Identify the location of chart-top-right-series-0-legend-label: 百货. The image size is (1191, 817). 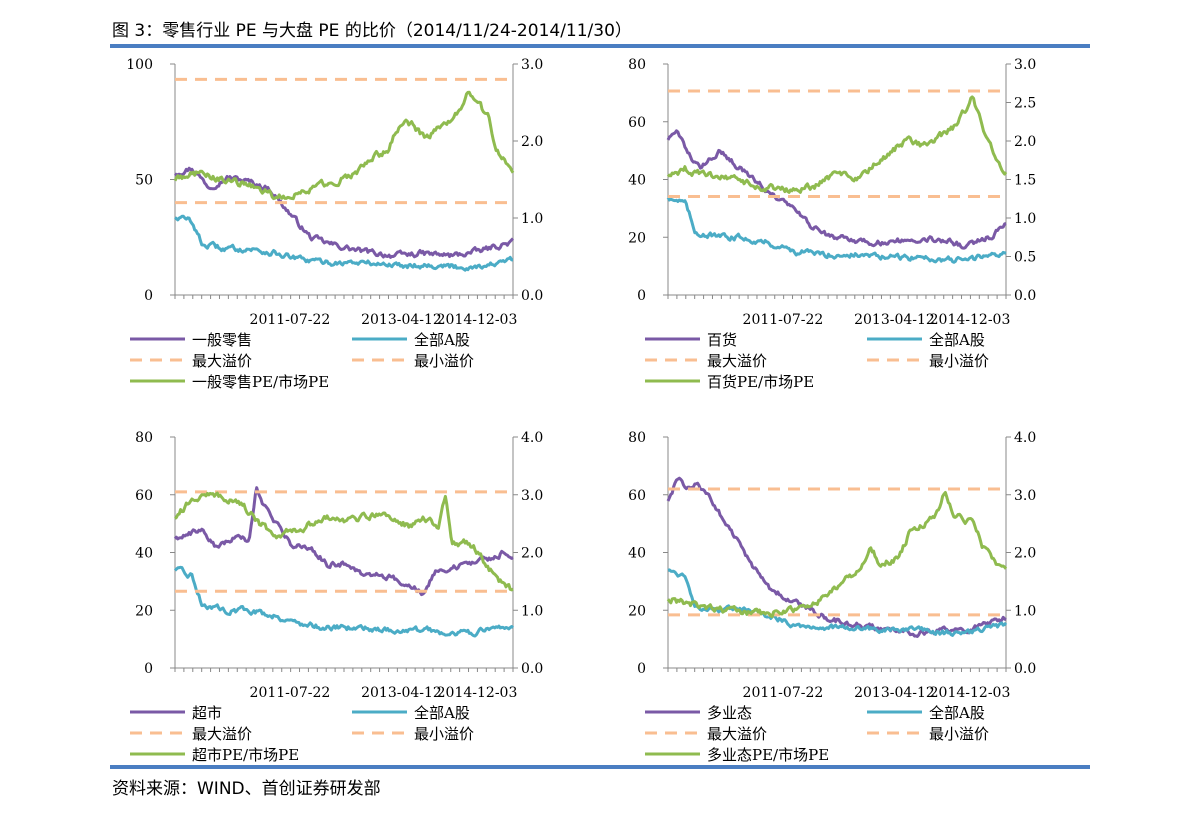
(722, 340).